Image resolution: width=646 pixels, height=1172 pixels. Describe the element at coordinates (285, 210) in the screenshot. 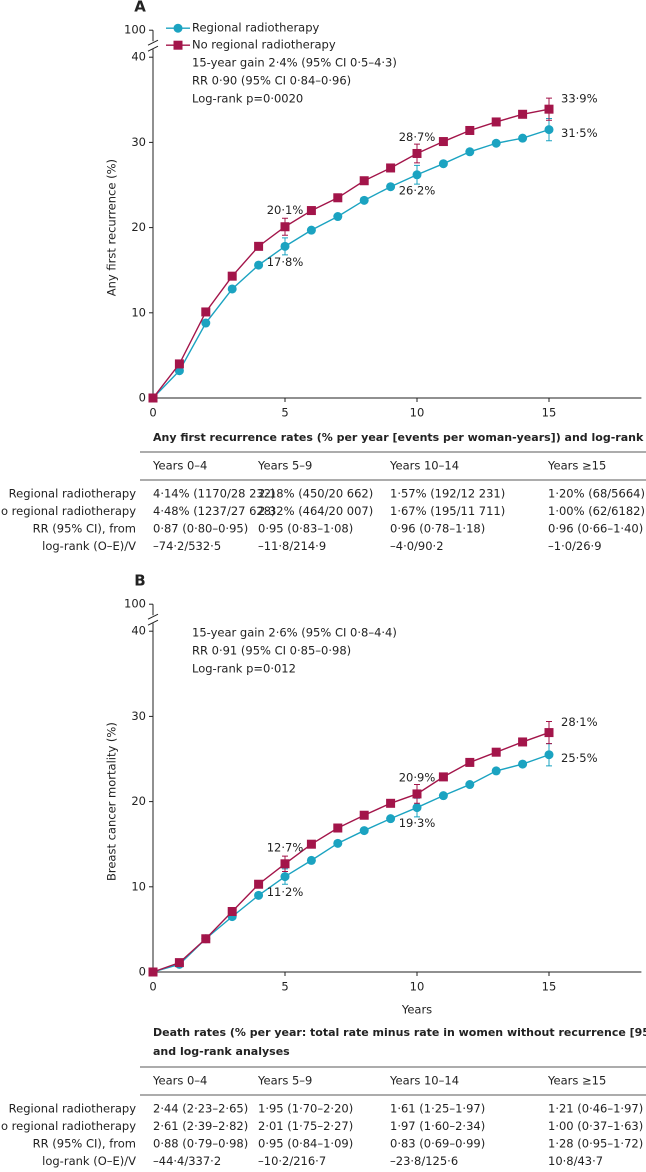

I see `value-label: 20·1%` at that location.